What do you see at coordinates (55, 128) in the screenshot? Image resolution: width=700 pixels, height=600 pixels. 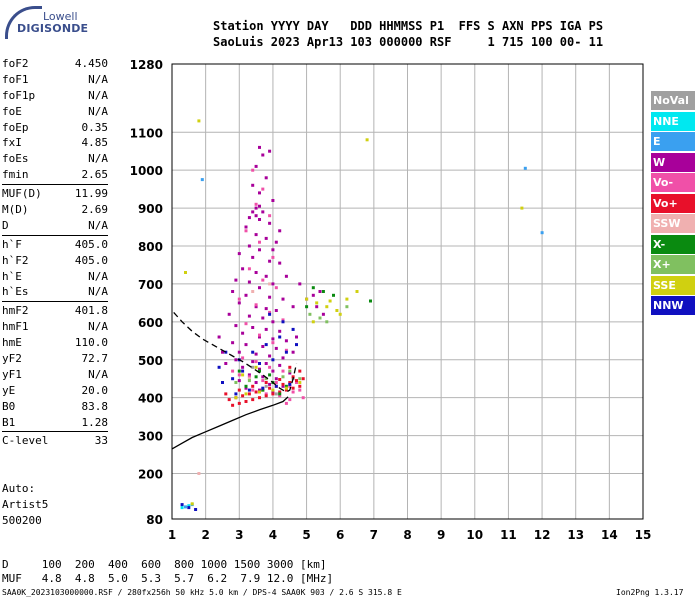 I see `param-row: foEp 0.35` at bounding box center [55, 128].